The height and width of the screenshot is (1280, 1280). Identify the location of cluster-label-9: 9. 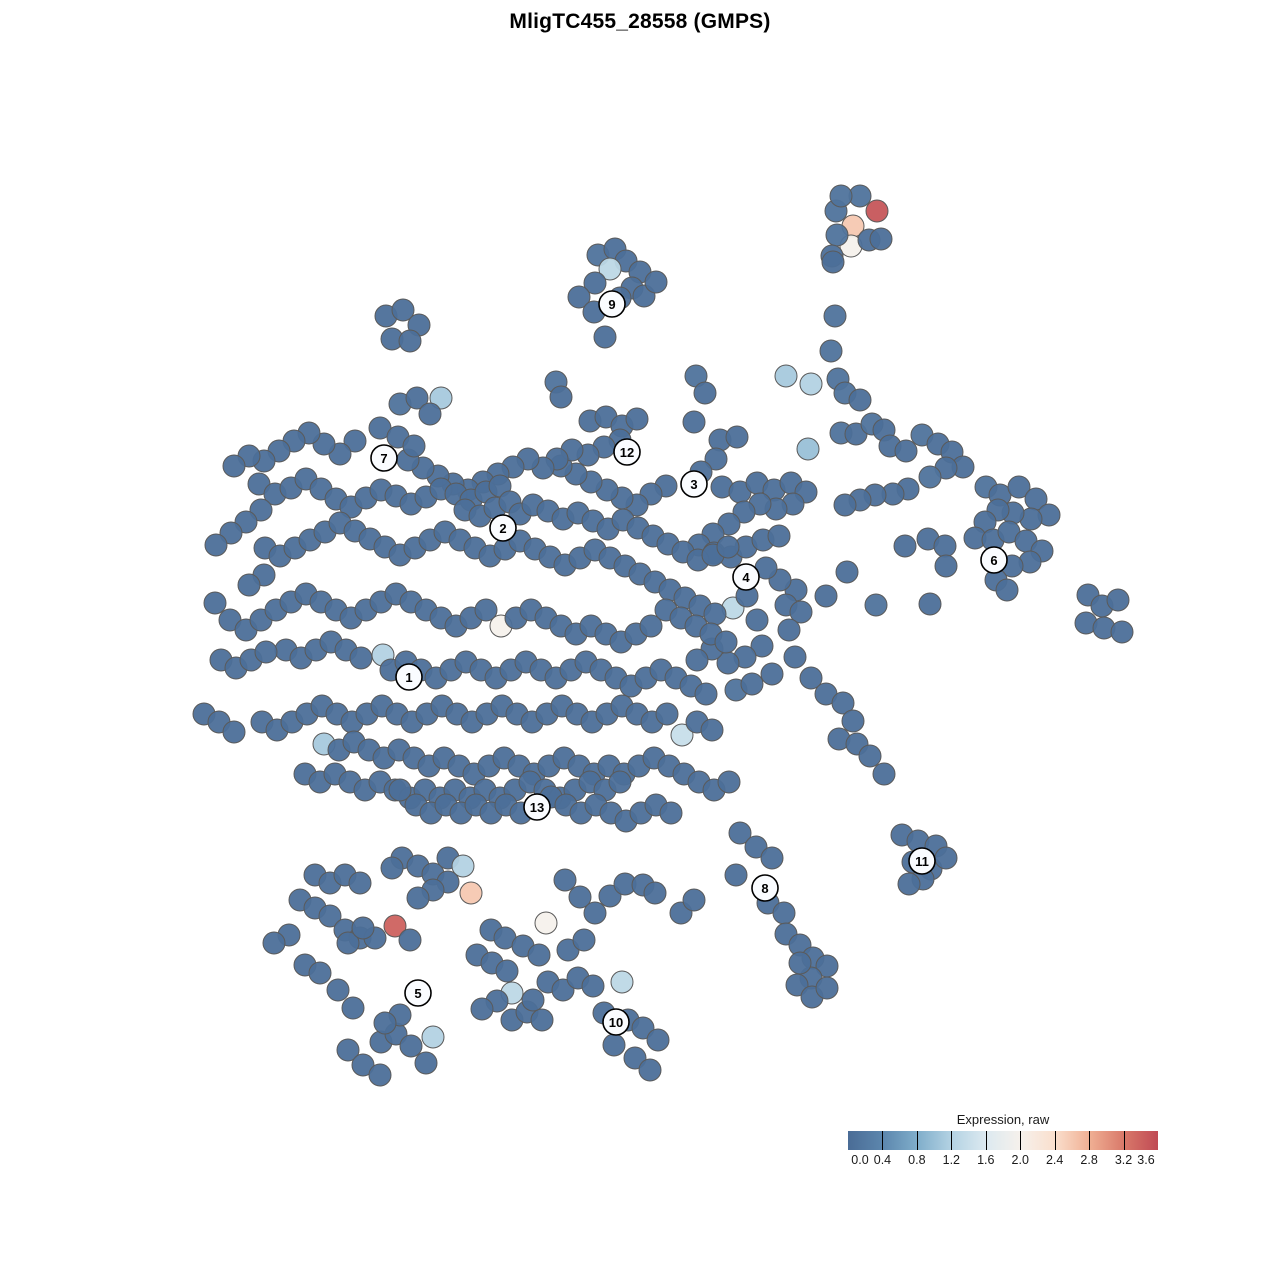
(612, 304).